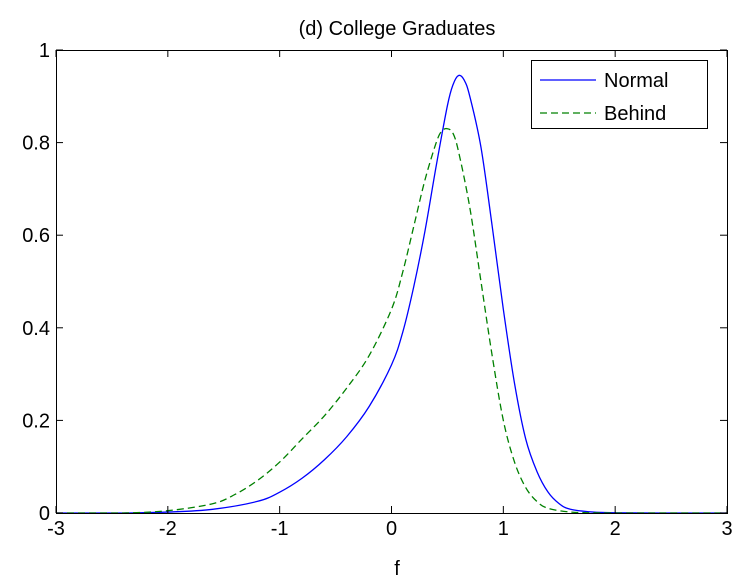 This screenshot has width=738, height=581. I want to click on y-tick-label: 0.4, so click(36, 329).